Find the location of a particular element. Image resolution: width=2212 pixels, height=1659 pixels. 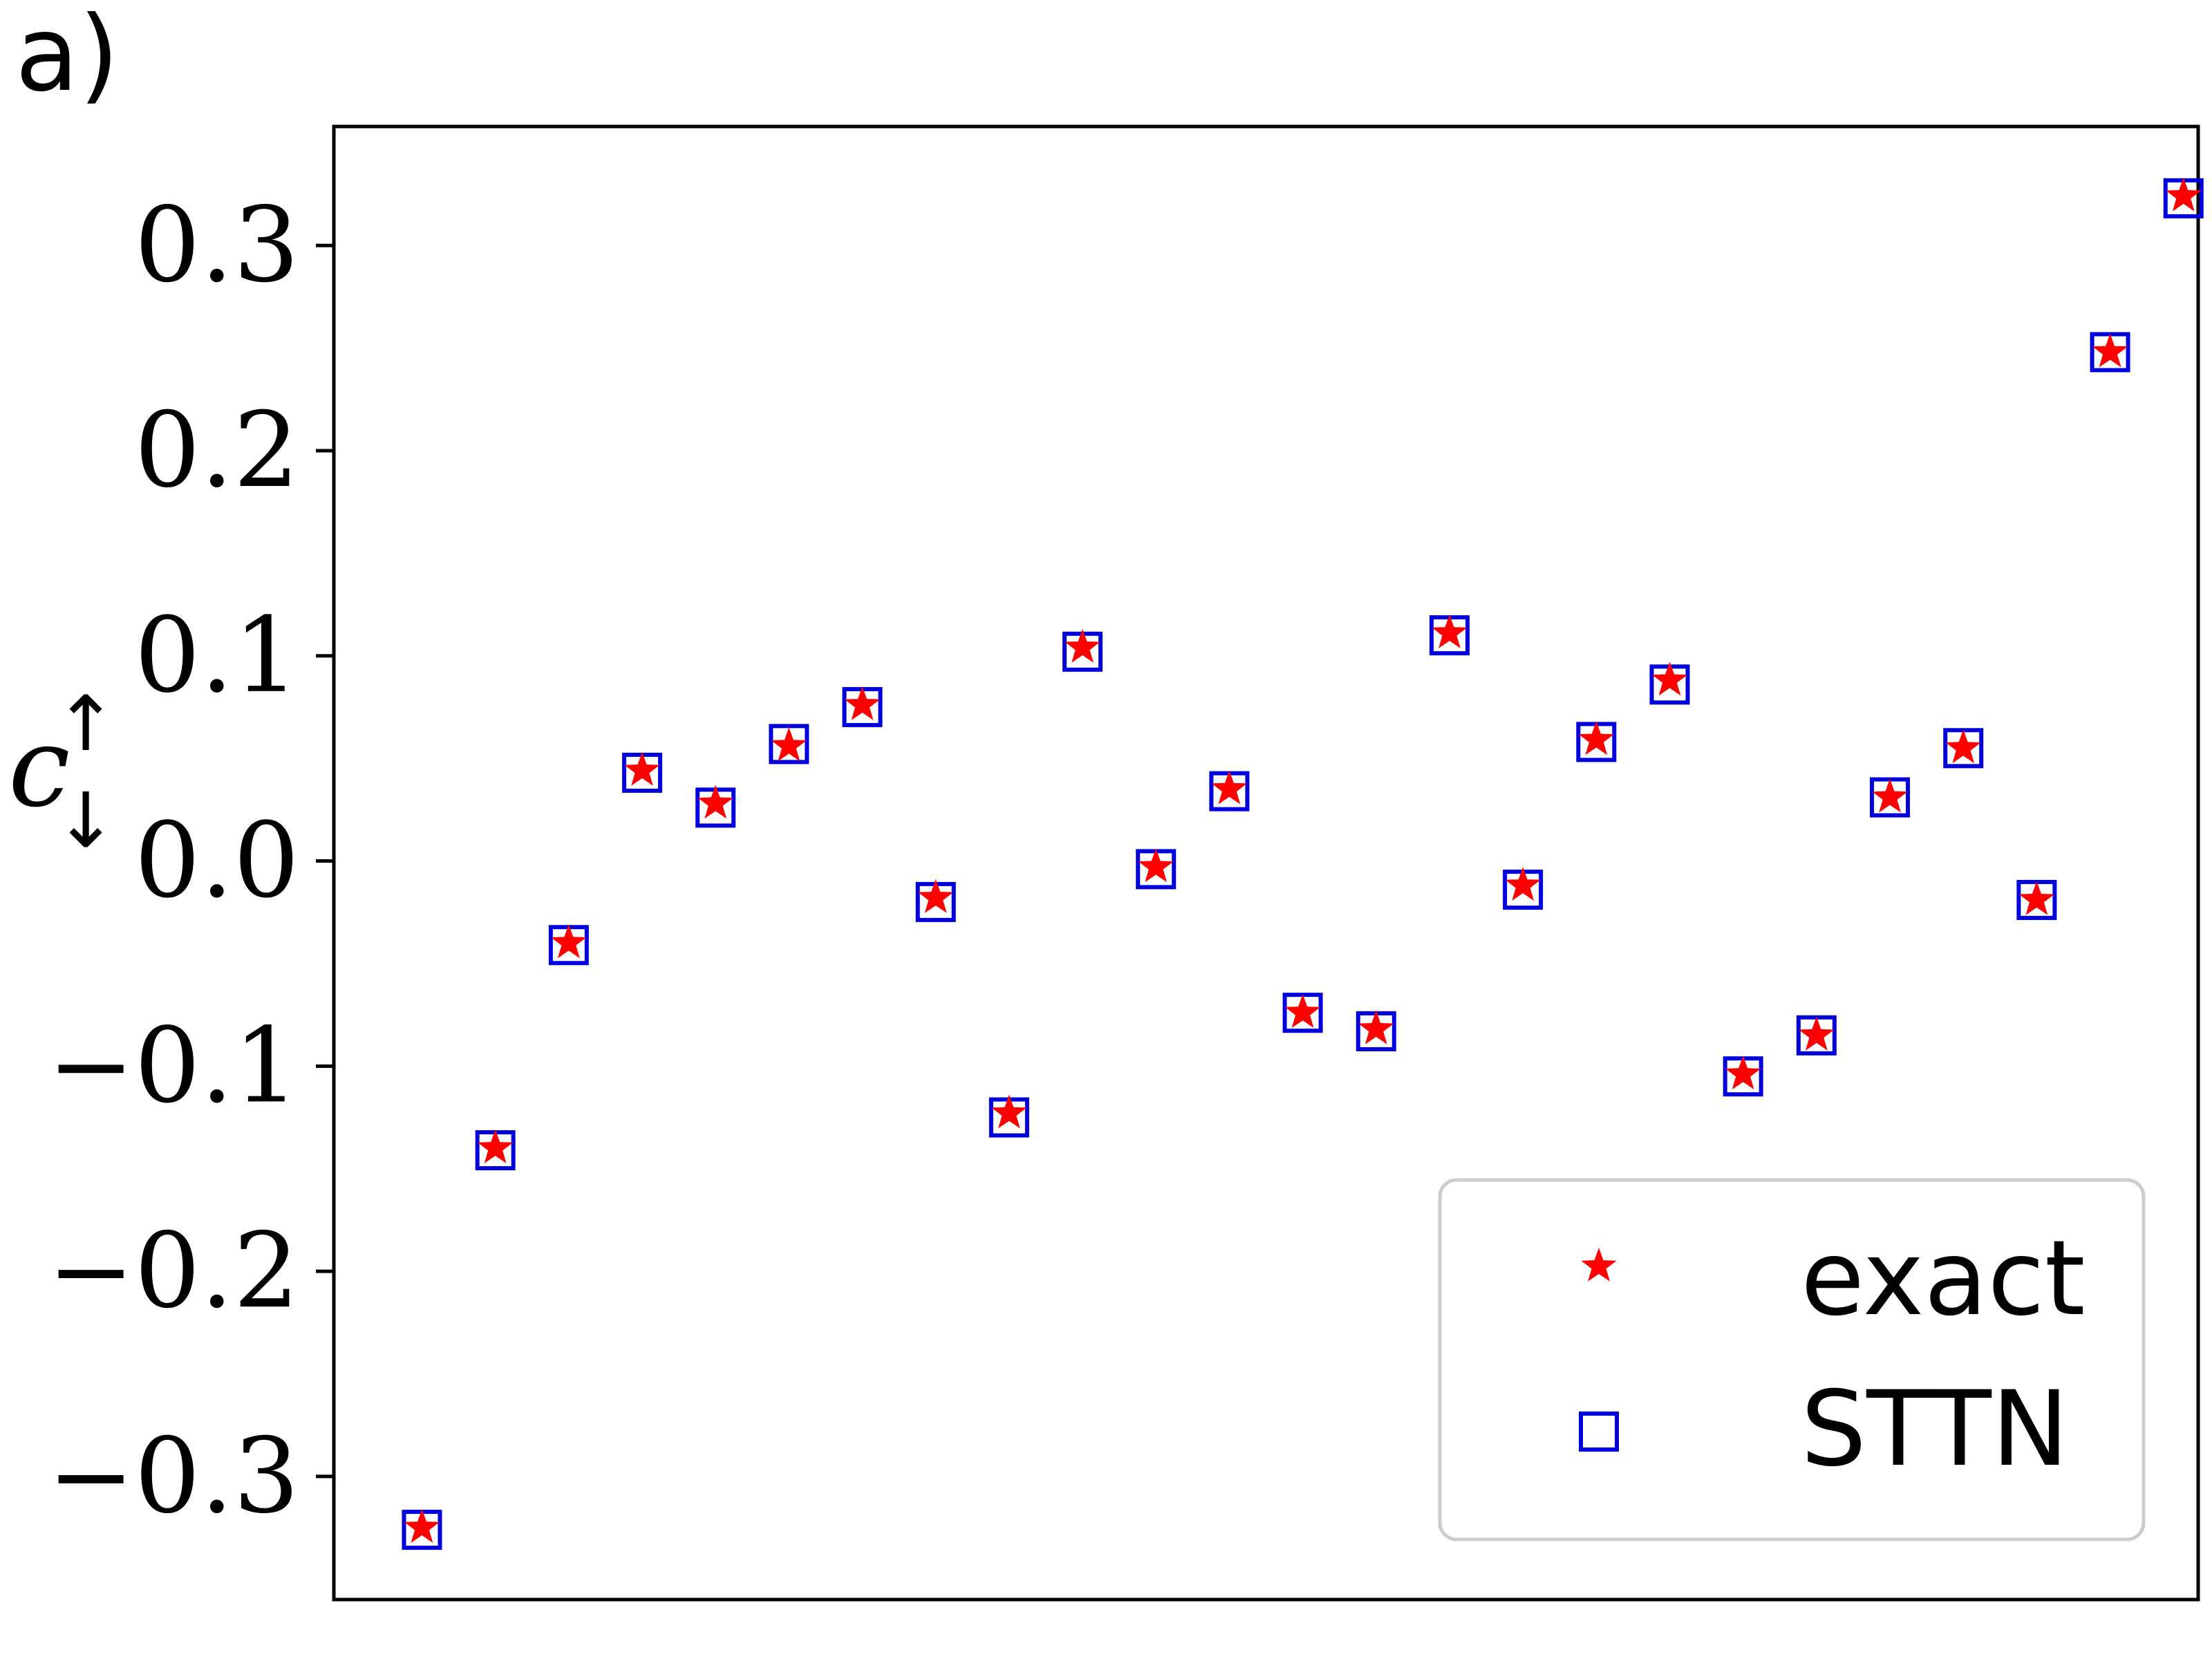

legend-sttn-marker is located at coordinates (1599, 1432).